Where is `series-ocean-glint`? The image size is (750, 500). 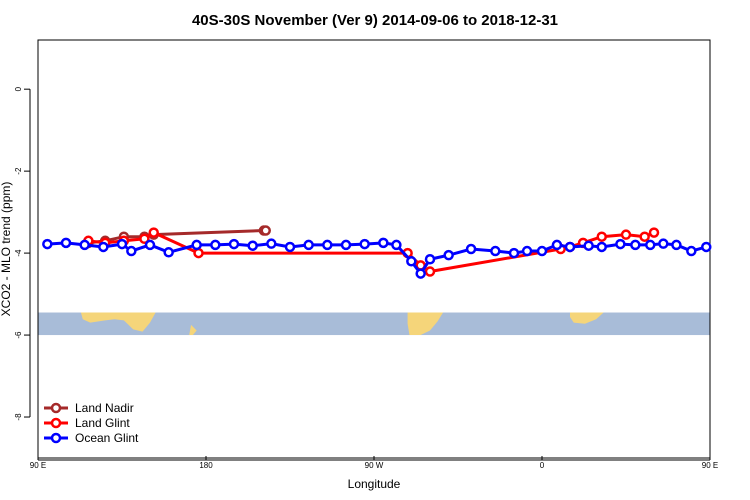 series-ocean-glint is located at coordinates (377, 258).